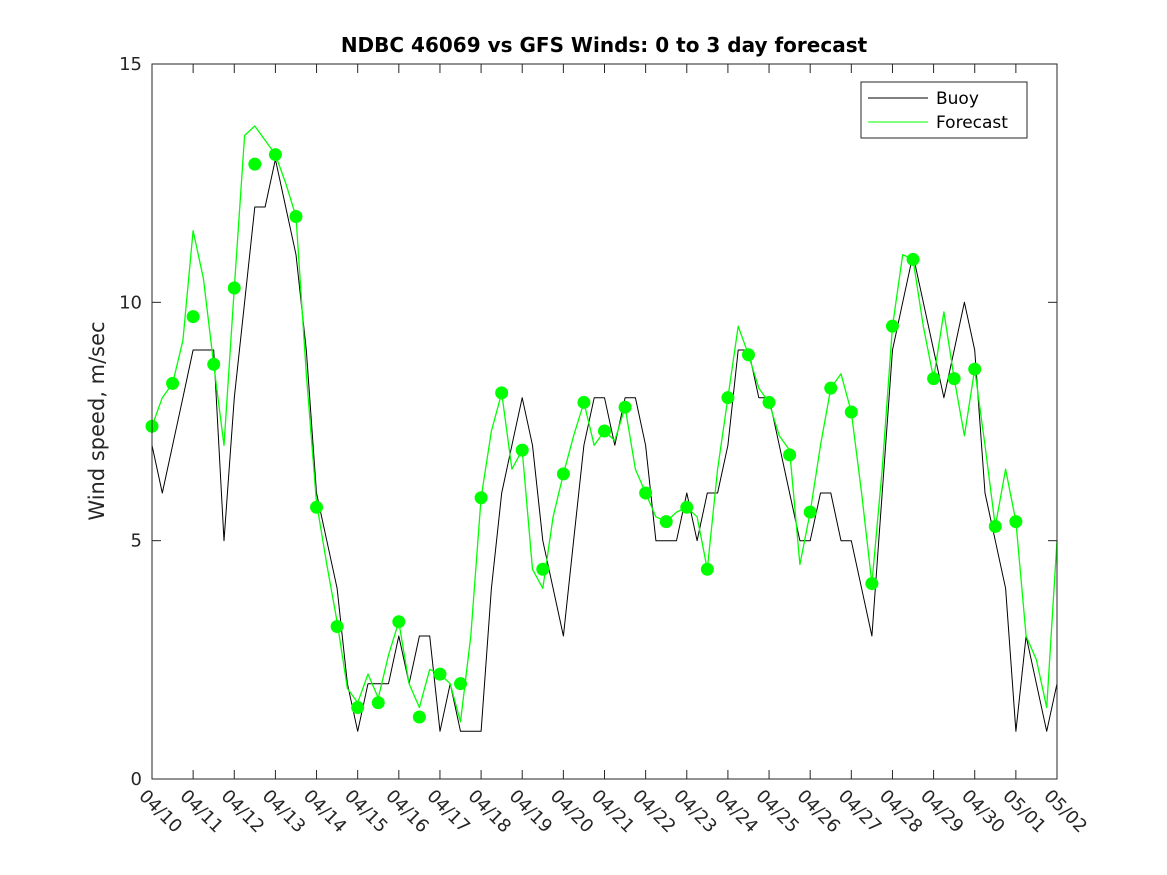 Image resolution: width=1167 pixels, height=875 pixels. Describe the element at coordinates (136, 541) in the screenshot. I see `y-tick-label: 5` at that location.